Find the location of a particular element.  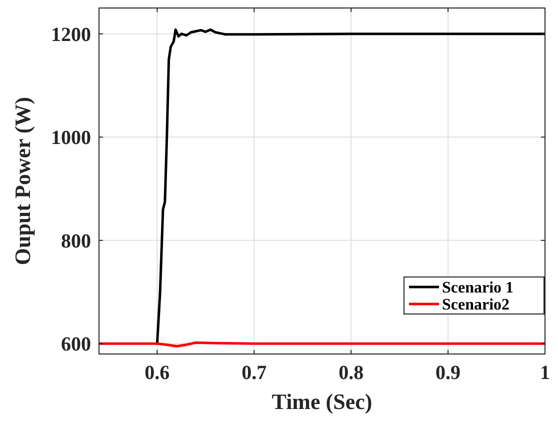

x-tick-label: 0.8 is located at coordinates (351, 373).